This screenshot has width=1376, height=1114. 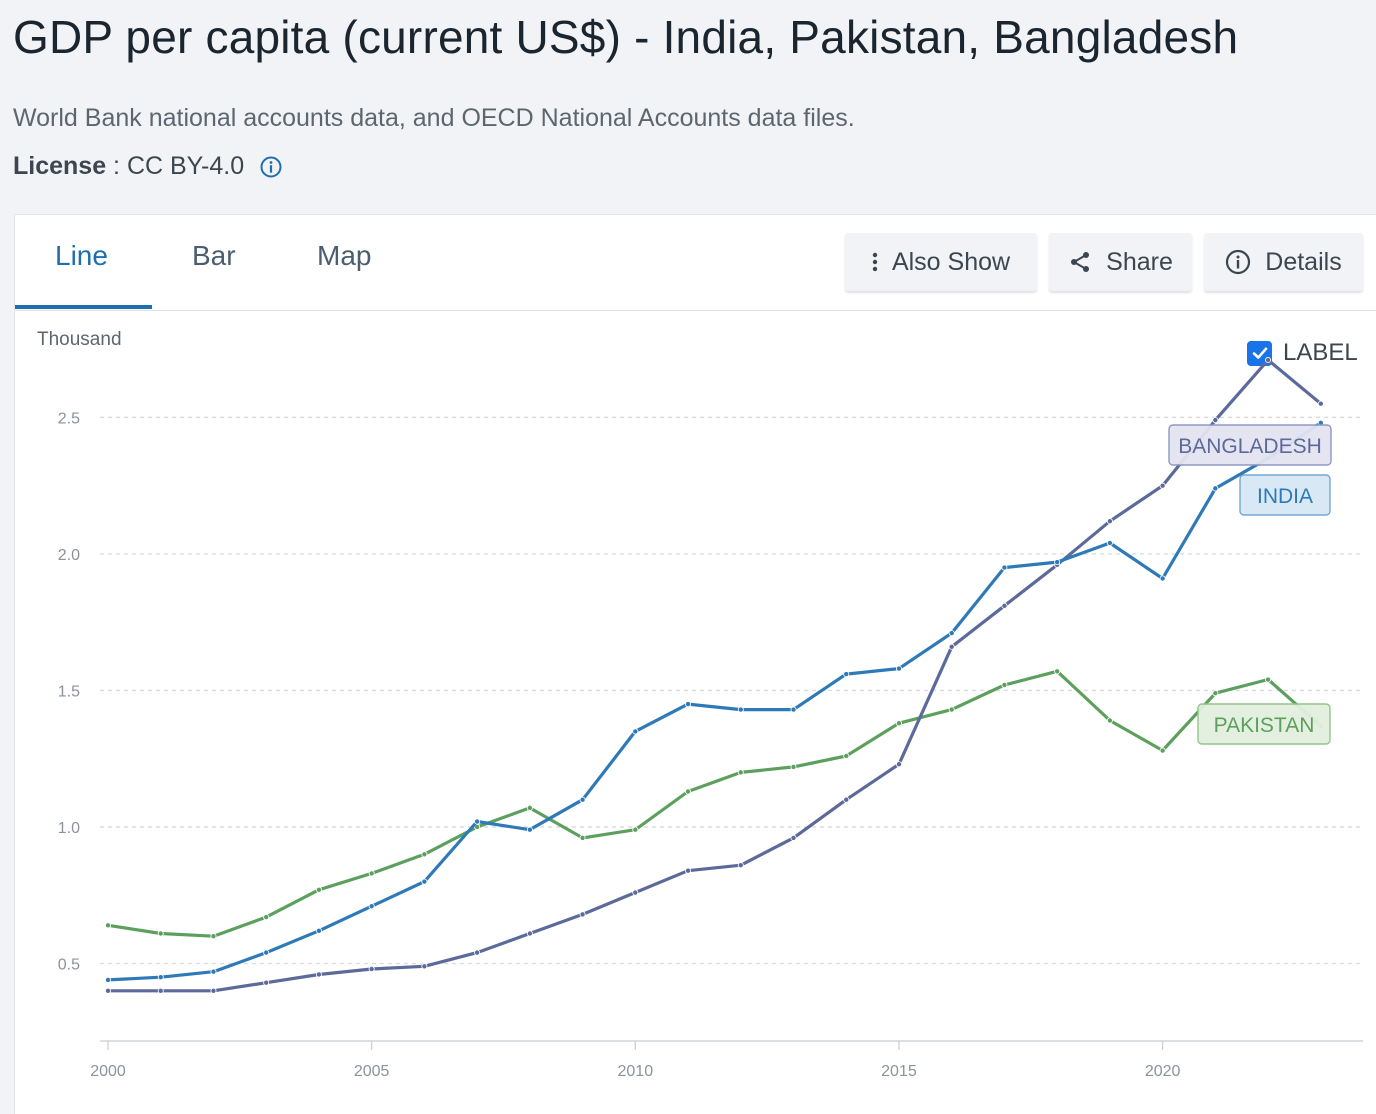 I want to click on x-tick-label: 2010, so click(x=636, y=1071).